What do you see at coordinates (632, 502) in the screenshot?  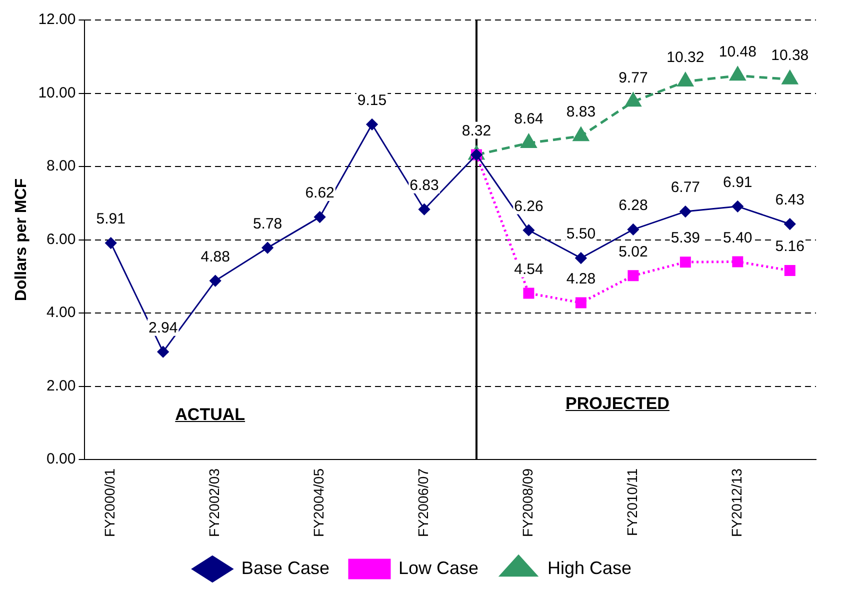 I see `x-tick-label: FY2010/11` at bounding box center [632, 502].